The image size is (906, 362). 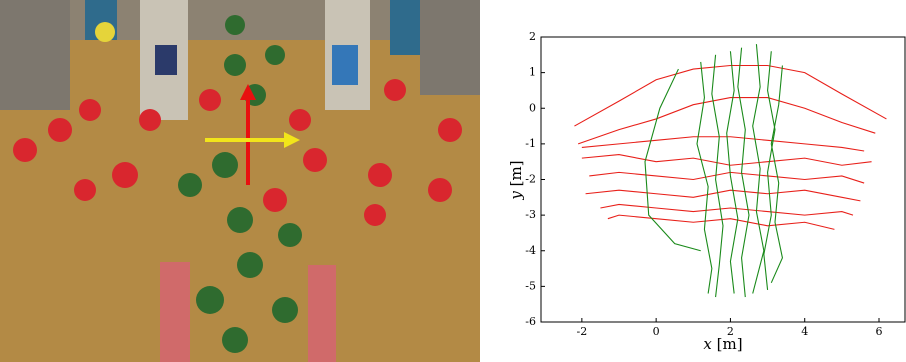 I want to click on x-axis-label: x [m], so click(x=722, y=344).